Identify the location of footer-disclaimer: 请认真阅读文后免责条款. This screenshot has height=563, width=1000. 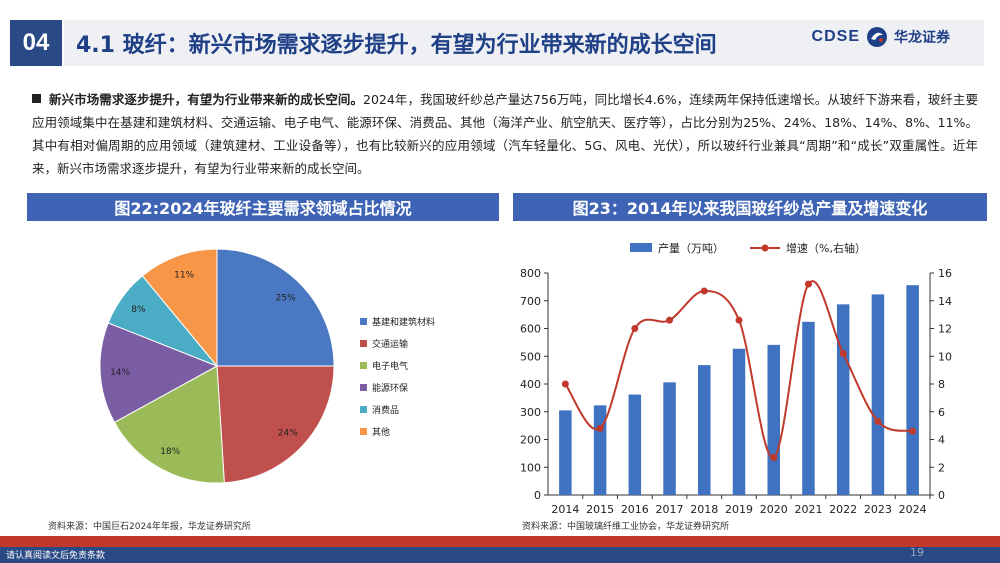
(56, 556).